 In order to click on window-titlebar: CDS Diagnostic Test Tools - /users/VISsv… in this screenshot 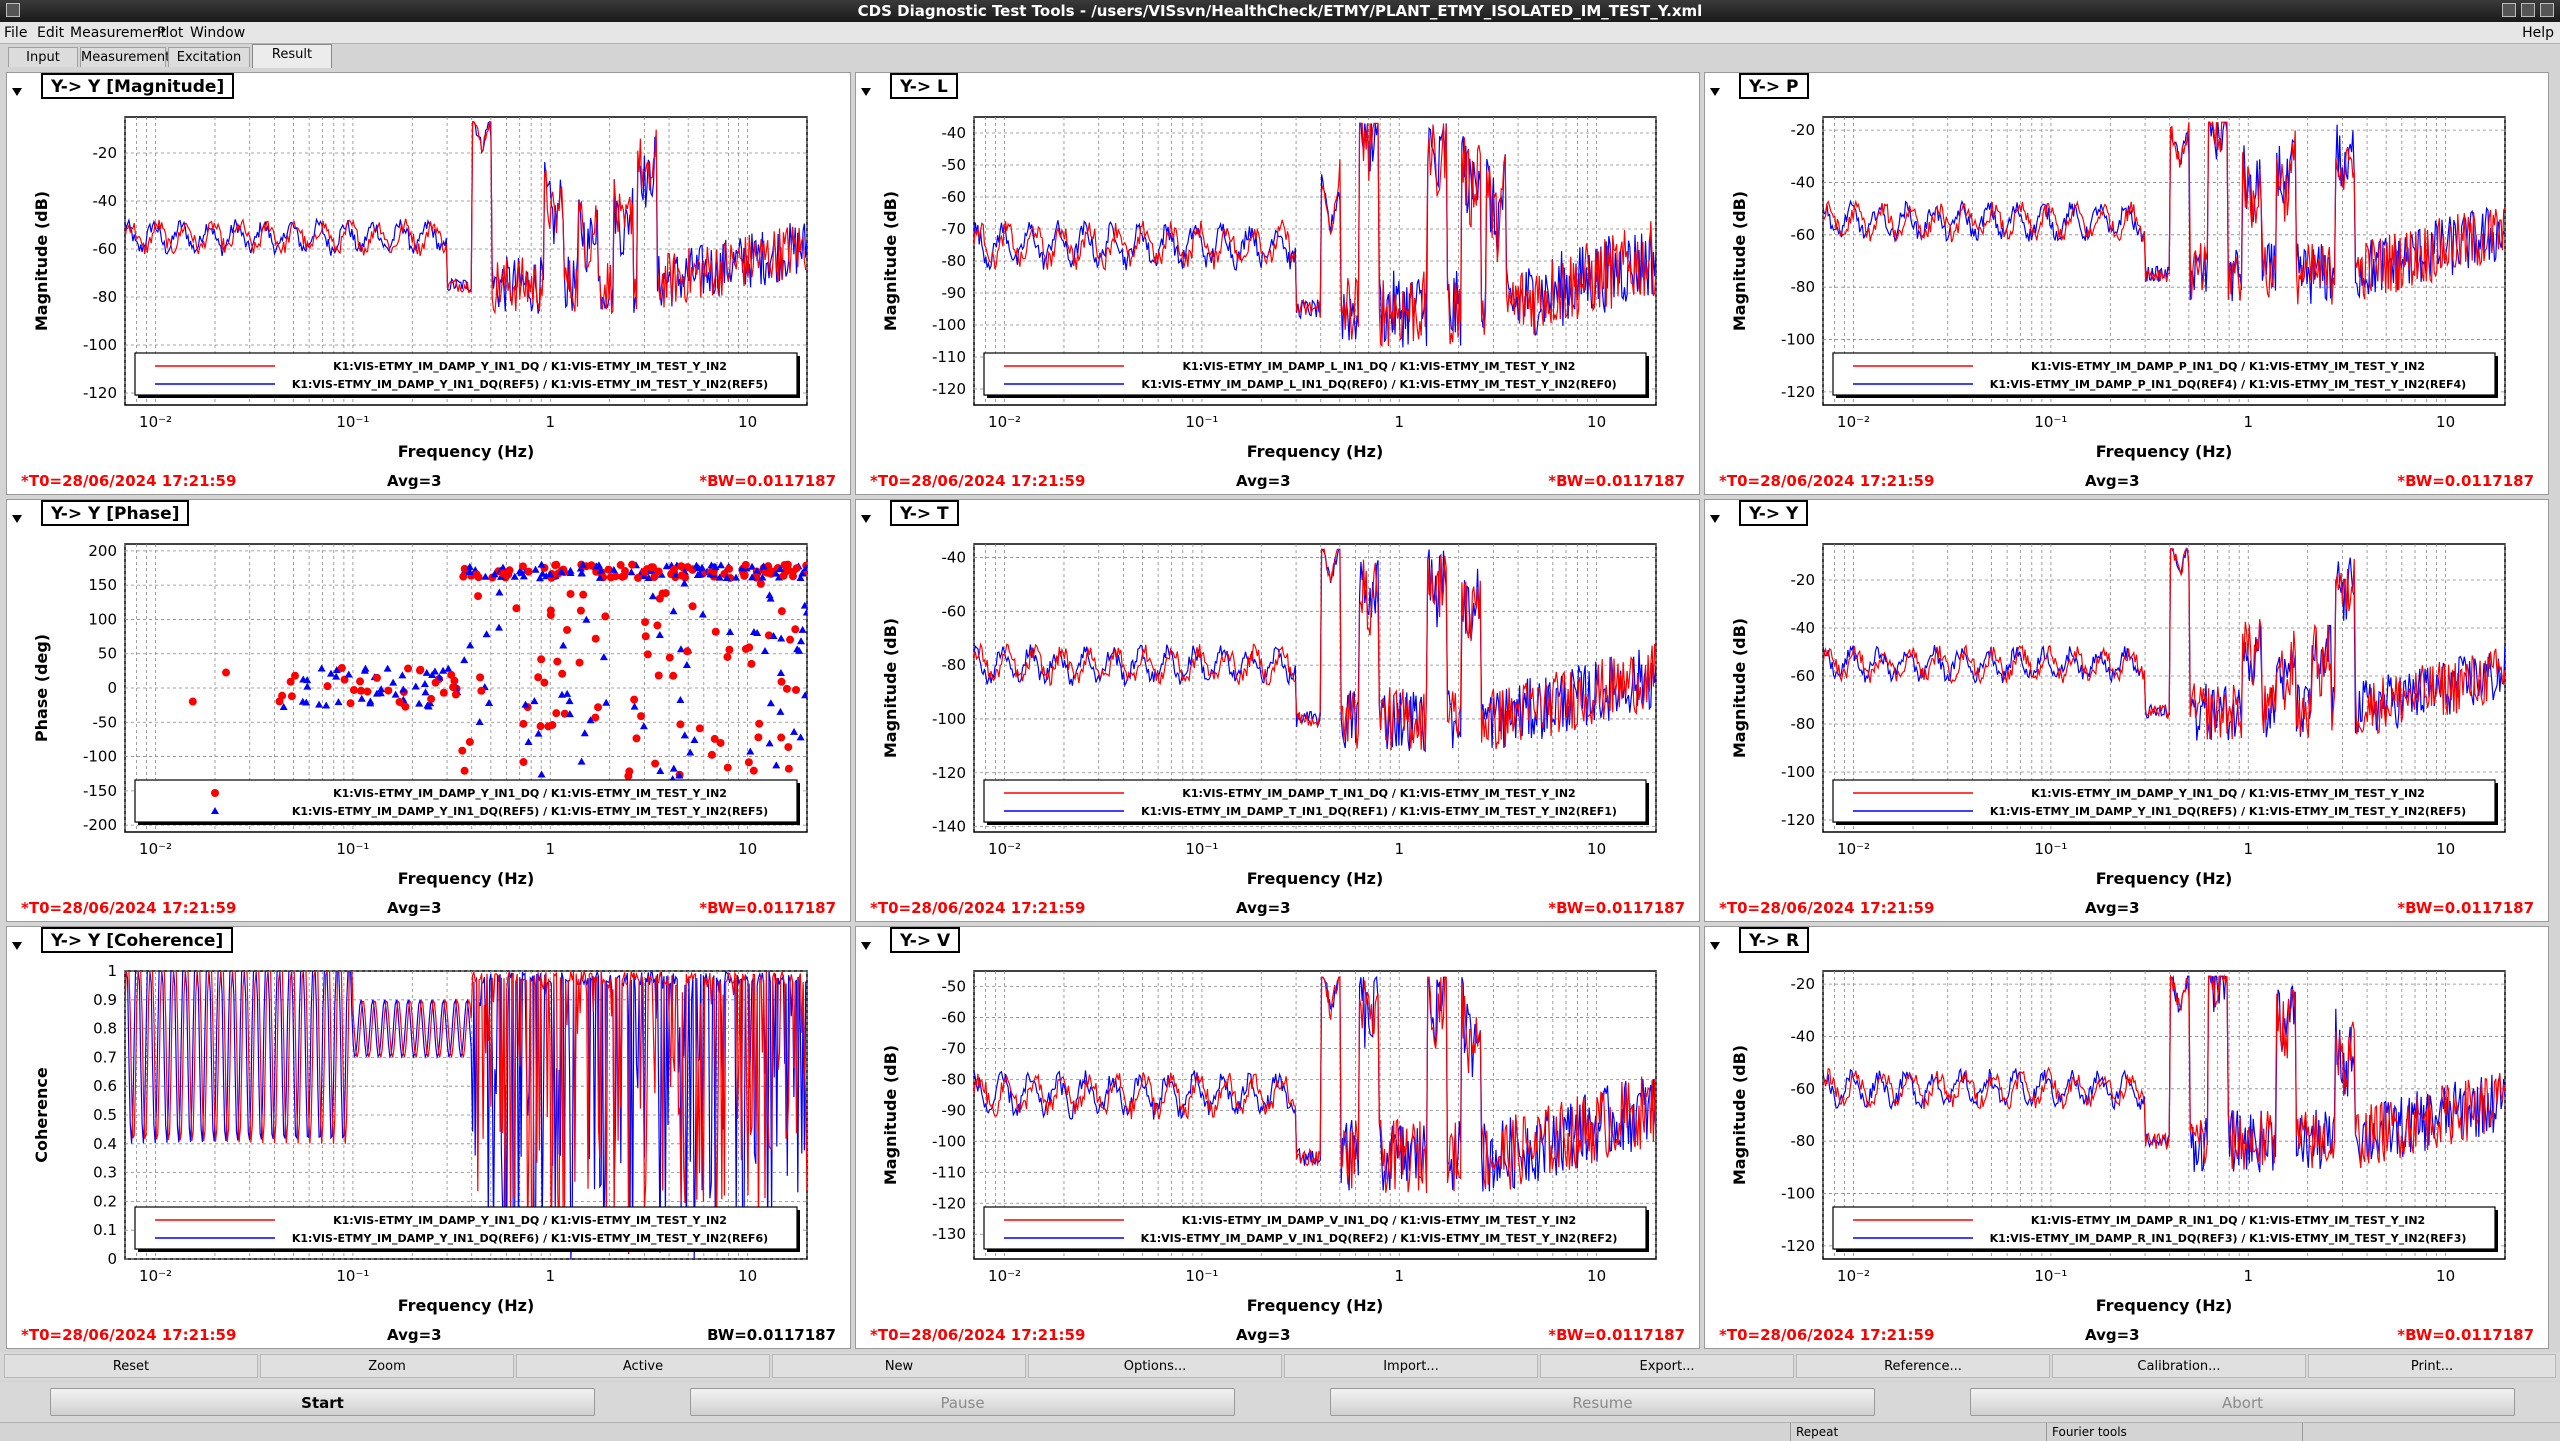, I will do `click(1280, 11)`.